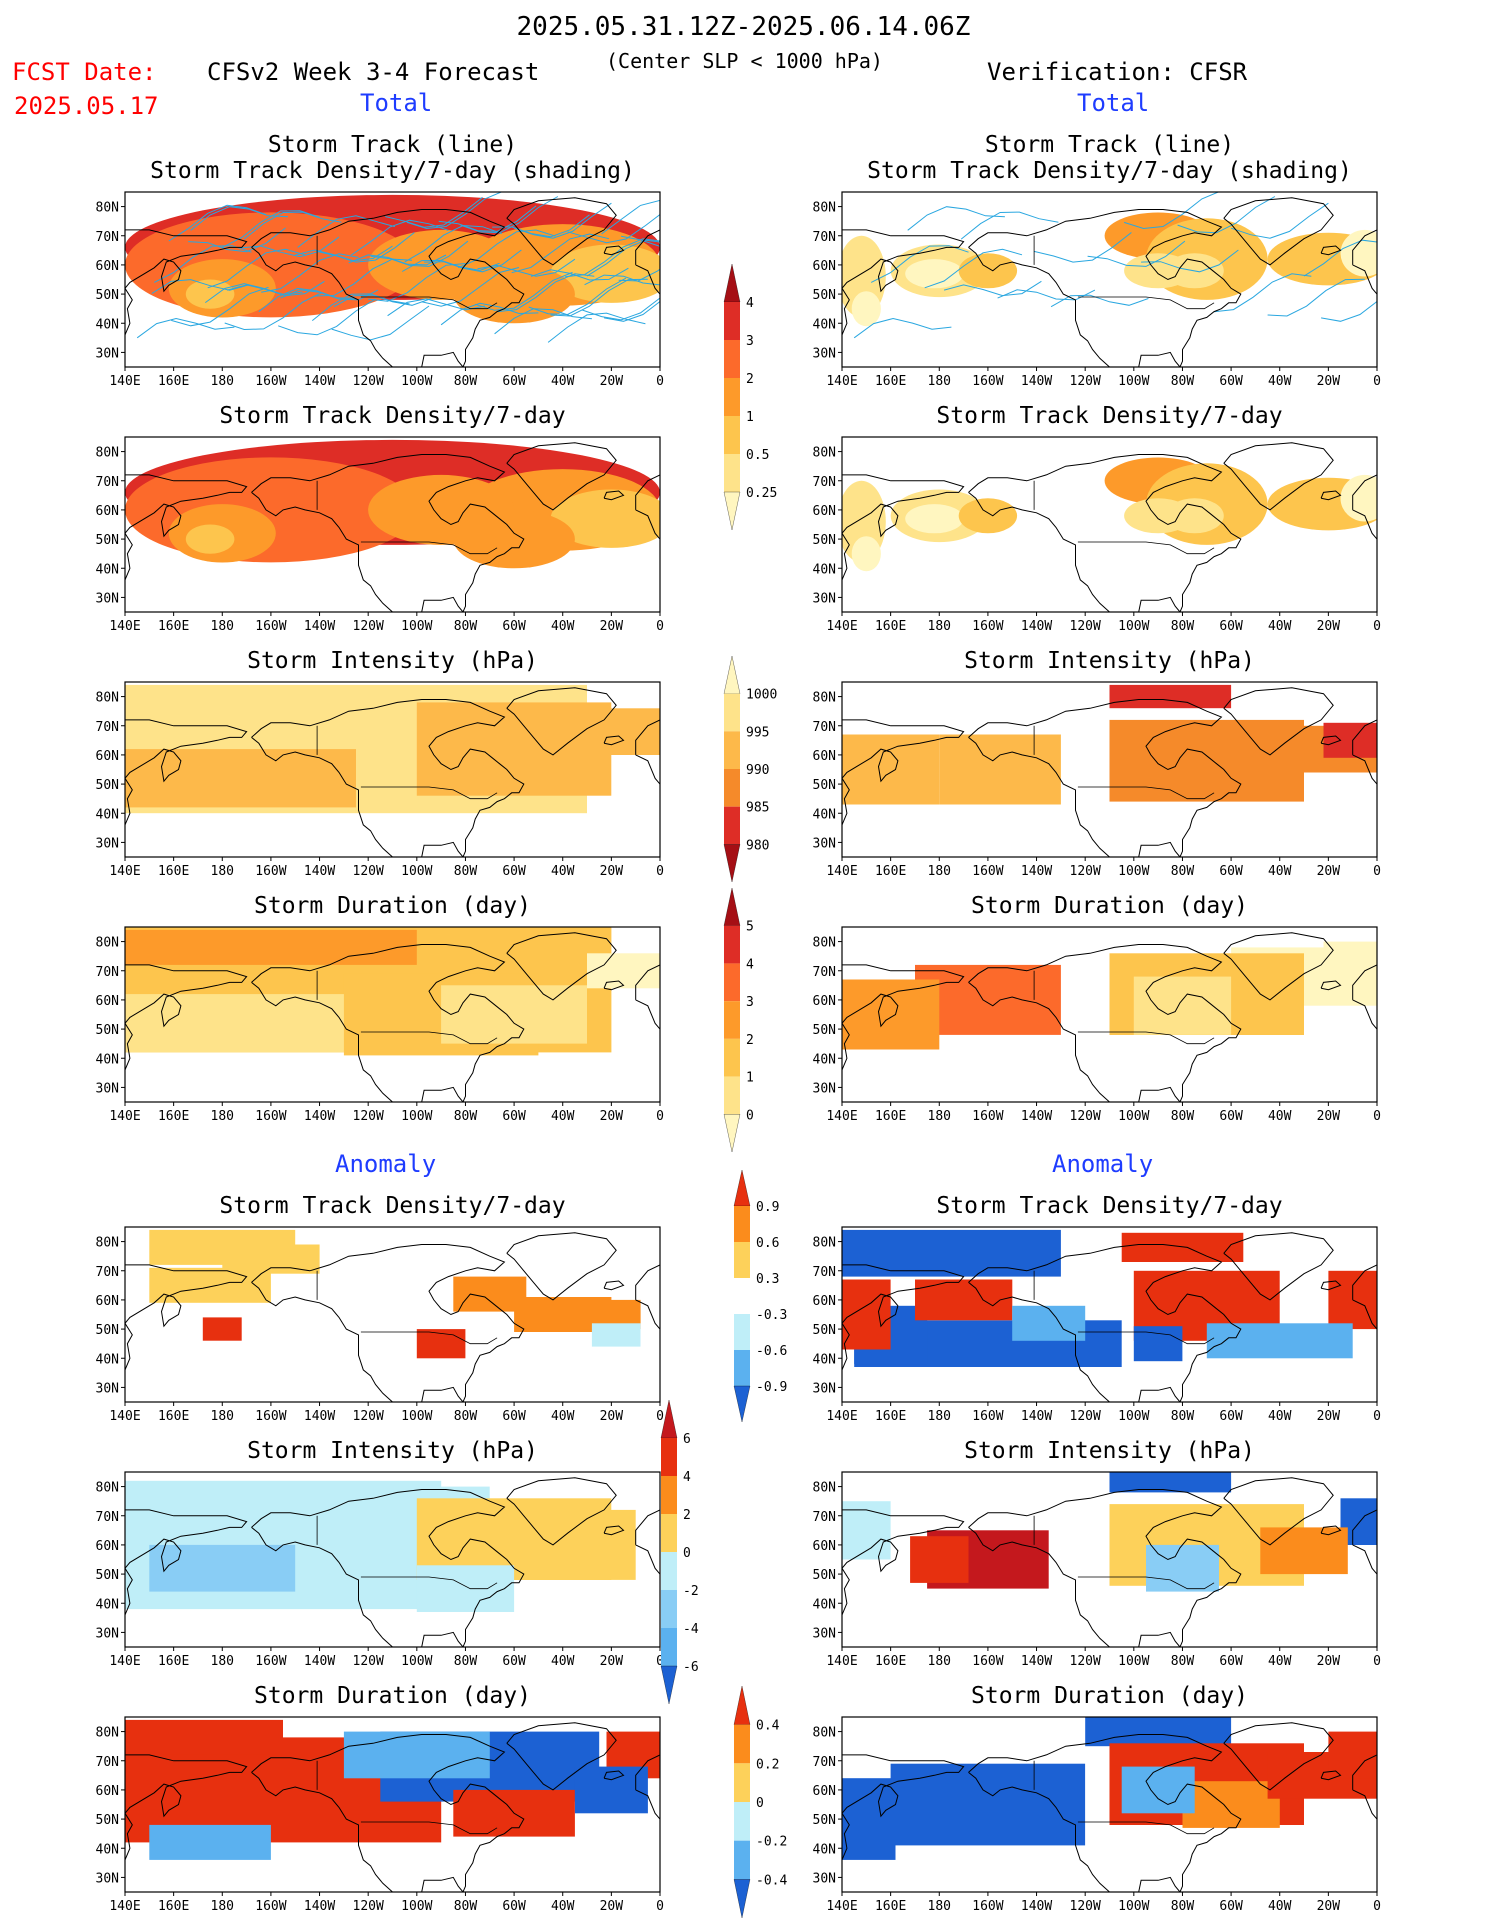 The width and height of the screenshot is (1487, 1925). Describe the element at coordinates (1280, 1116) in the screenshot. I see `lon-label: 40W` at that location.